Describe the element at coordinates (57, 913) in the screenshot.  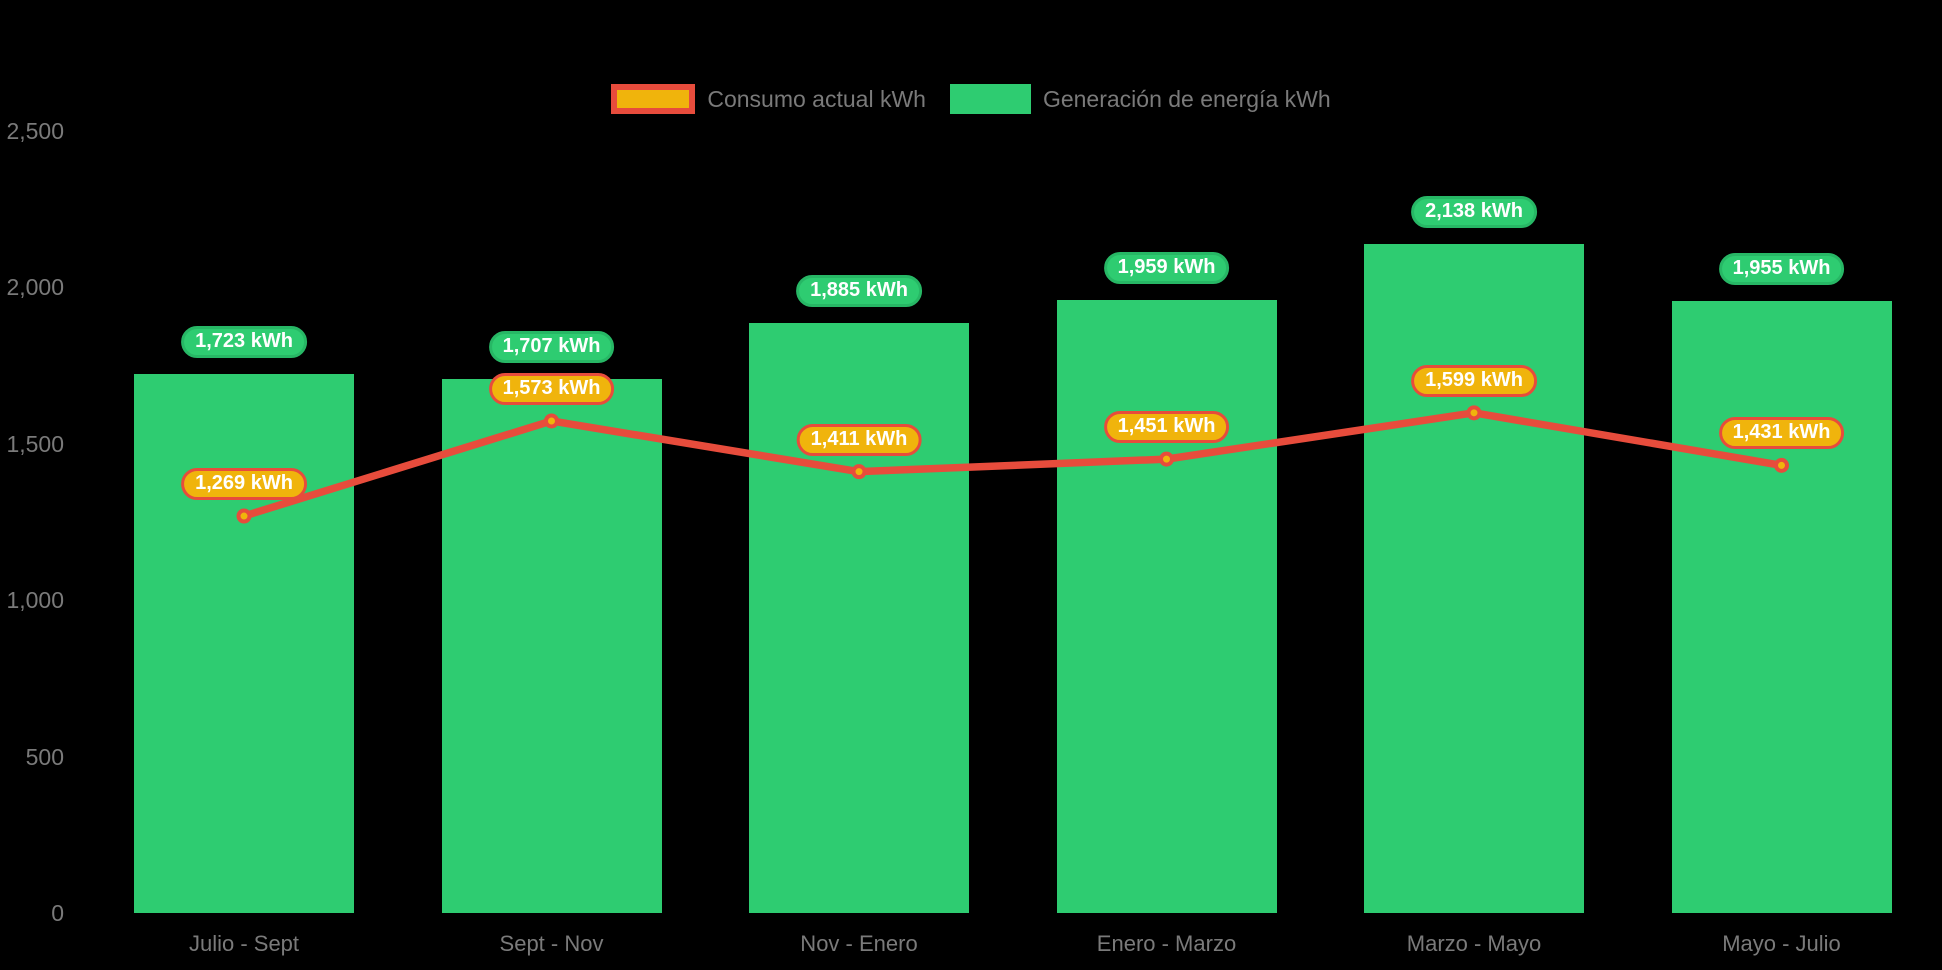
I see `y-axis-tick: 0` at that location.